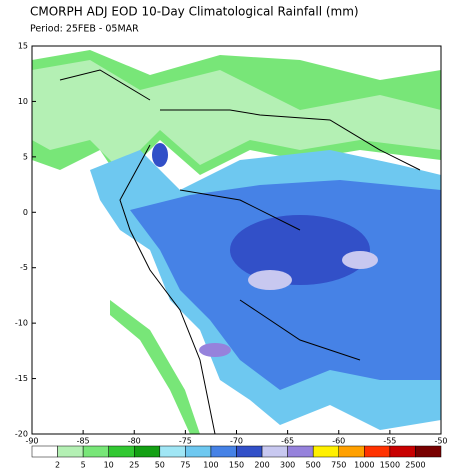 This screenshot has width=474, height=474. What do you see at coordinates (313, 465) in the screenshot?
I see `legend-label: 500` at bounding box center [313, 465].